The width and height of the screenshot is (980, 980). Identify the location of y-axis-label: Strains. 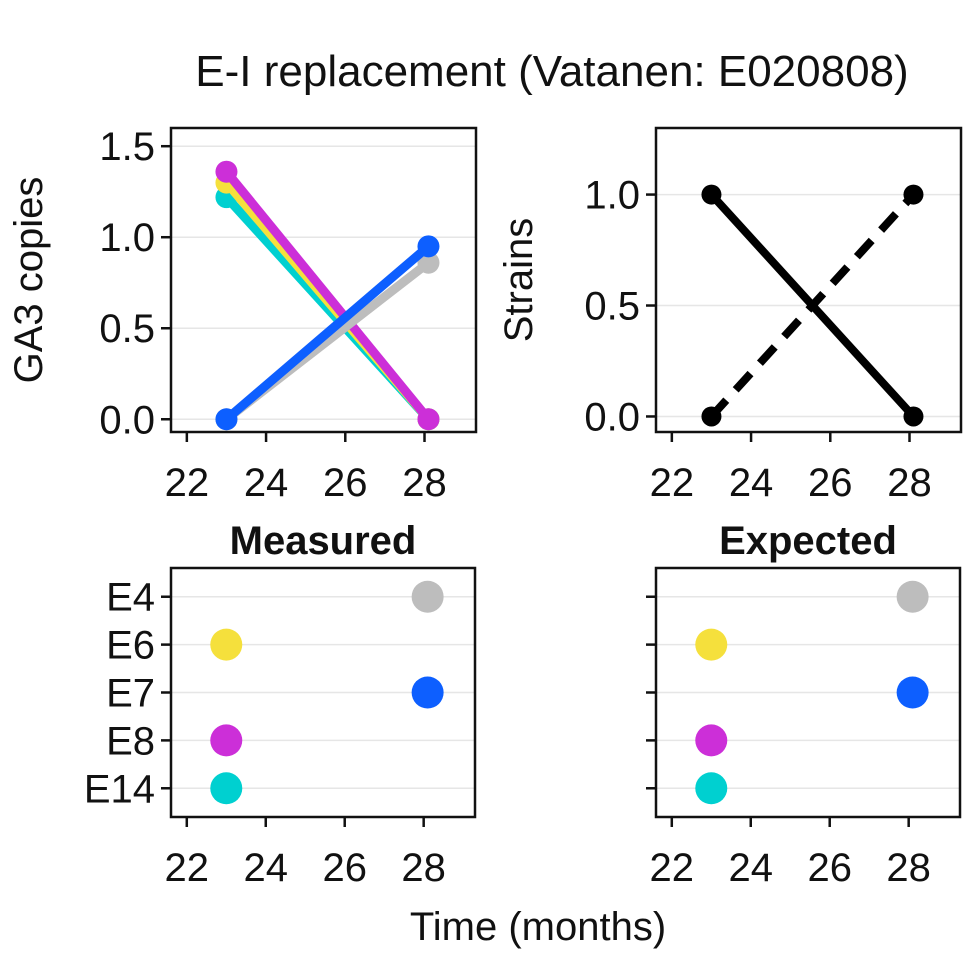
(519, 280).